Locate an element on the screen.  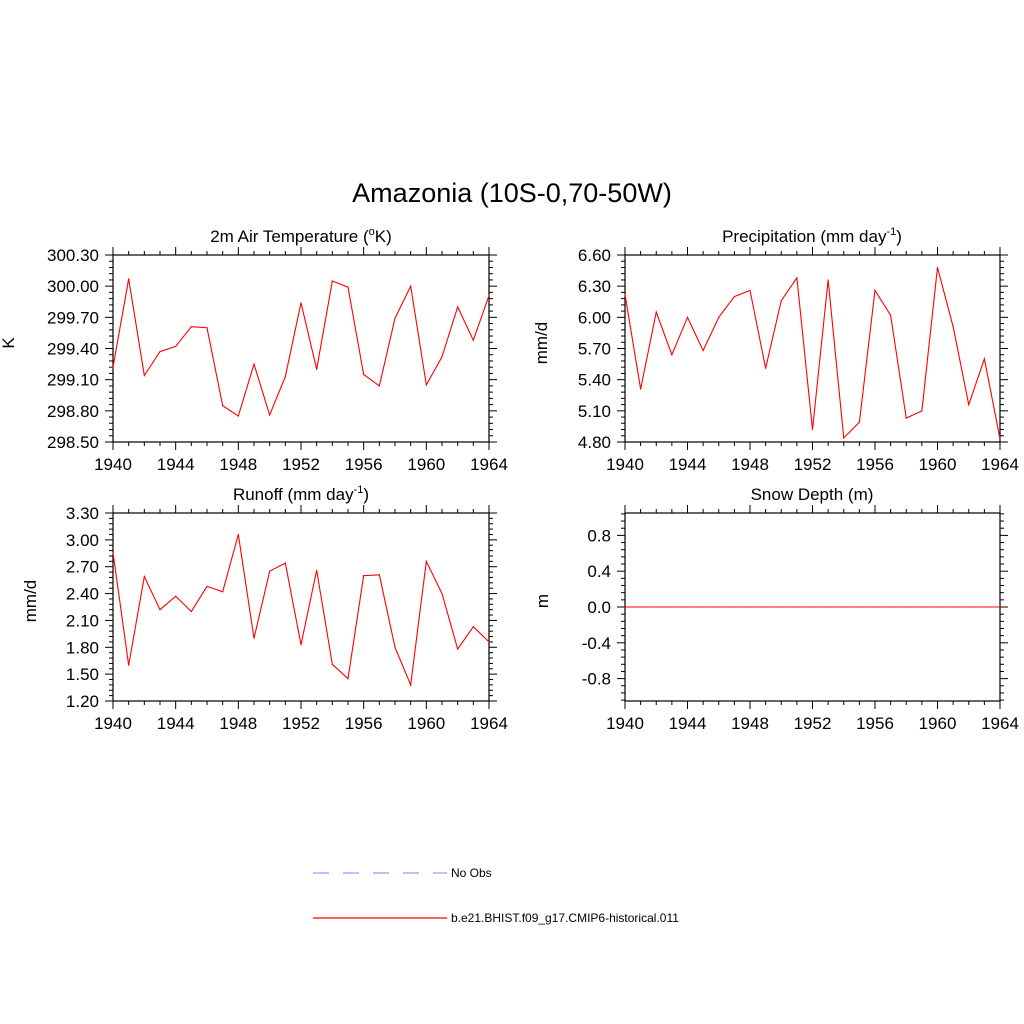
y-tick-label: 299.70 is located at coordinates (73, 317).